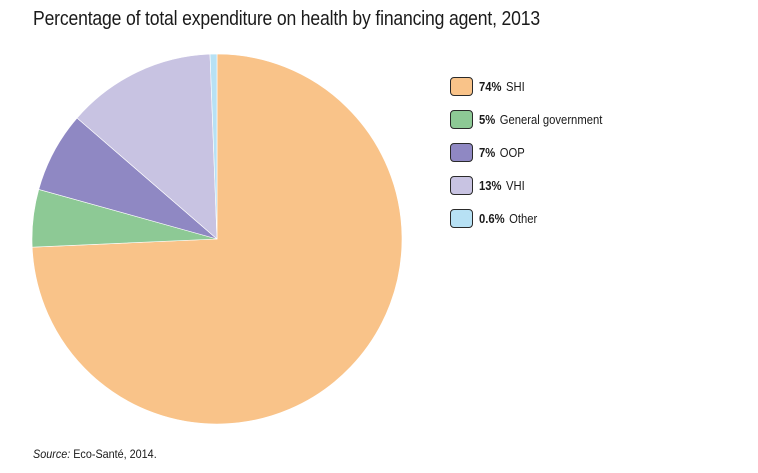 This screenshot has height=473, width=758. I want to click on legend-label: Other, so click(523, 218).